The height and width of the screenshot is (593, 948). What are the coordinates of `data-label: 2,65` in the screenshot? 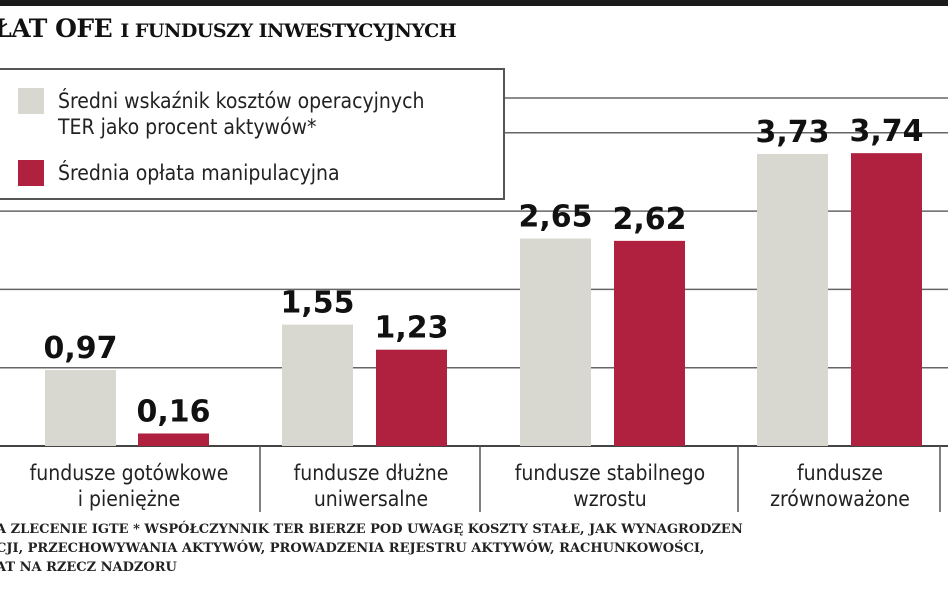 It's located at (555, 217).